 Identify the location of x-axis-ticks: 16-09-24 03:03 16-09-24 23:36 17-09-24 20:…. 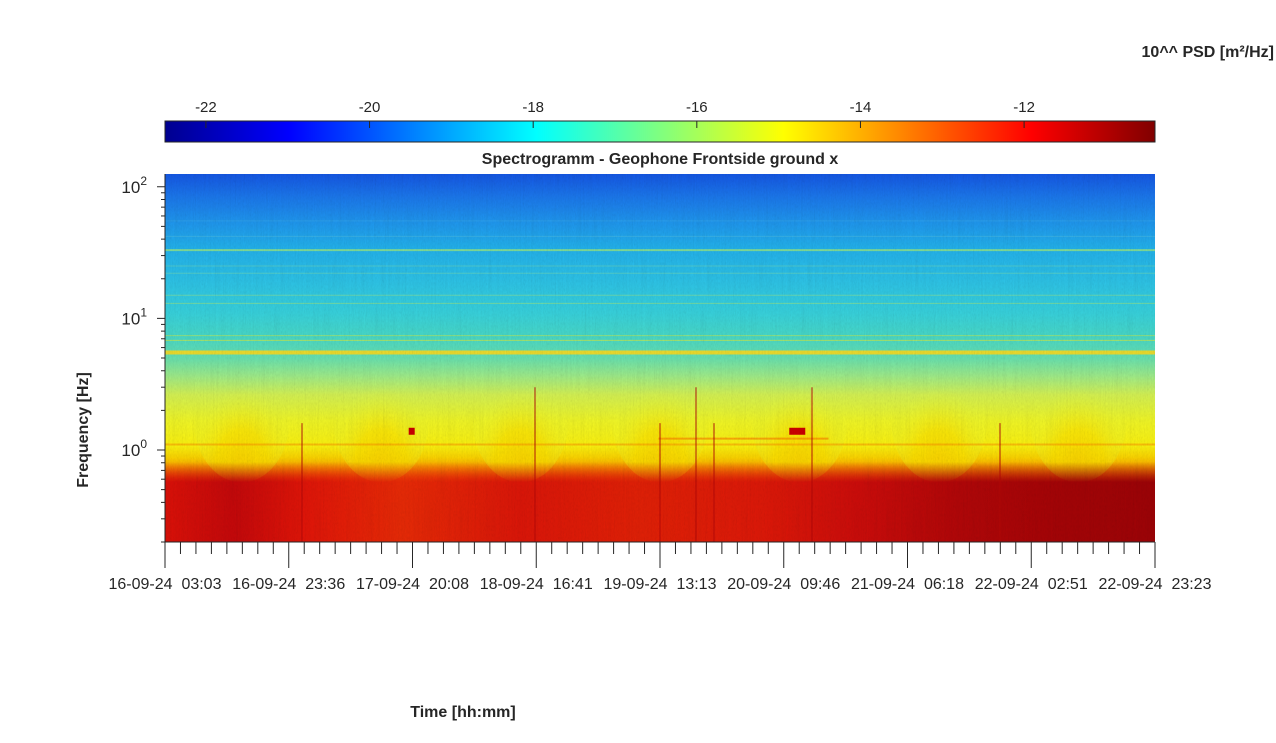
(660, 567).